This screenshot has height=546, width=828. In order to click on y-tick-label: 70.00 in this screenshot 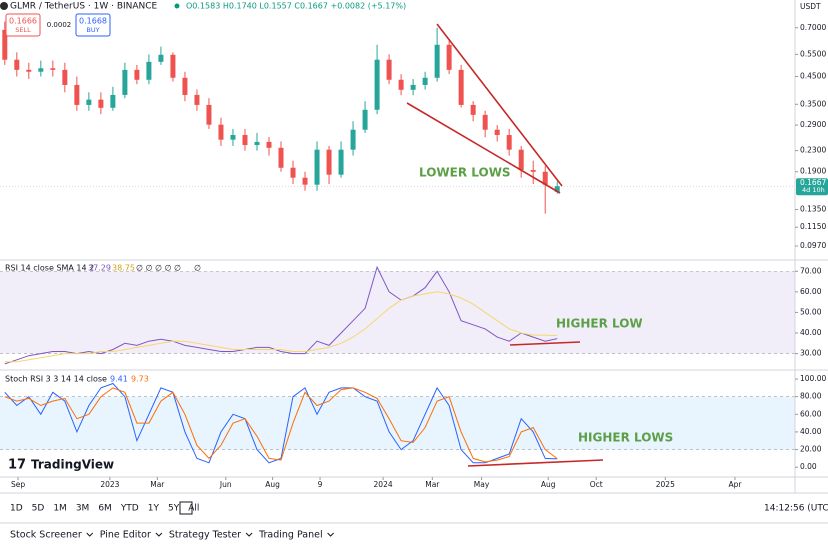, I will do `click(811, 270)`.